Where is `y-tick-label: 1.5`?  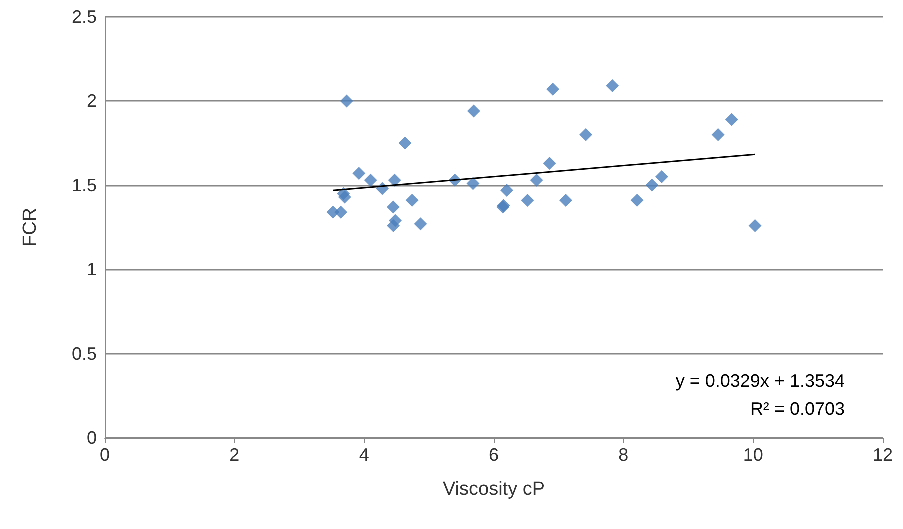
y-tick-label: 1.5 is located at coordinates (84, 185).